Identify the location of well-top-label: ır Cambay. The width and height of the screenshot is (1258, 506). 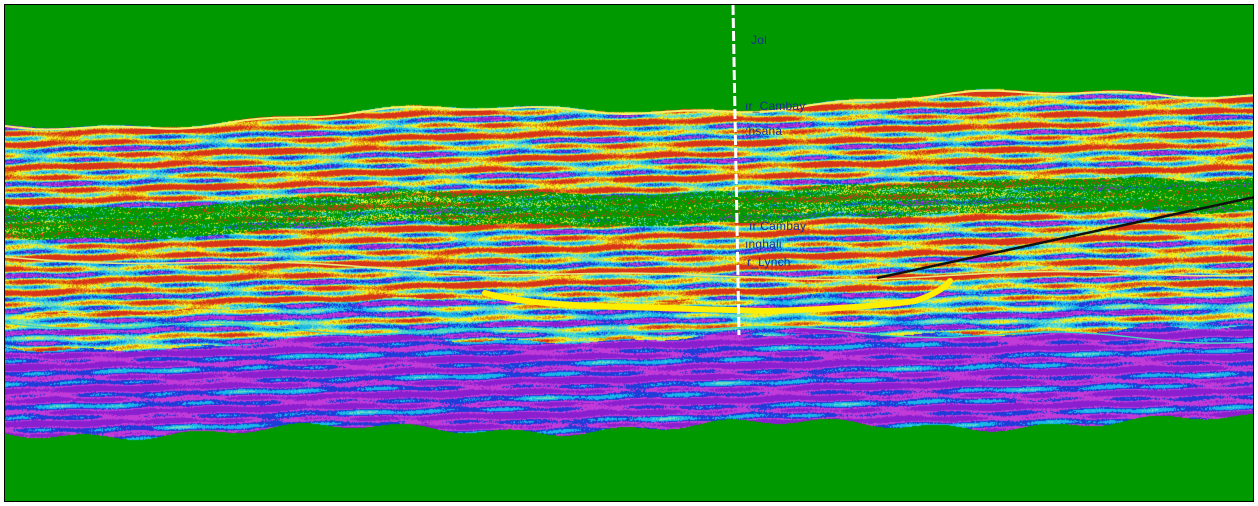
(778, 226).